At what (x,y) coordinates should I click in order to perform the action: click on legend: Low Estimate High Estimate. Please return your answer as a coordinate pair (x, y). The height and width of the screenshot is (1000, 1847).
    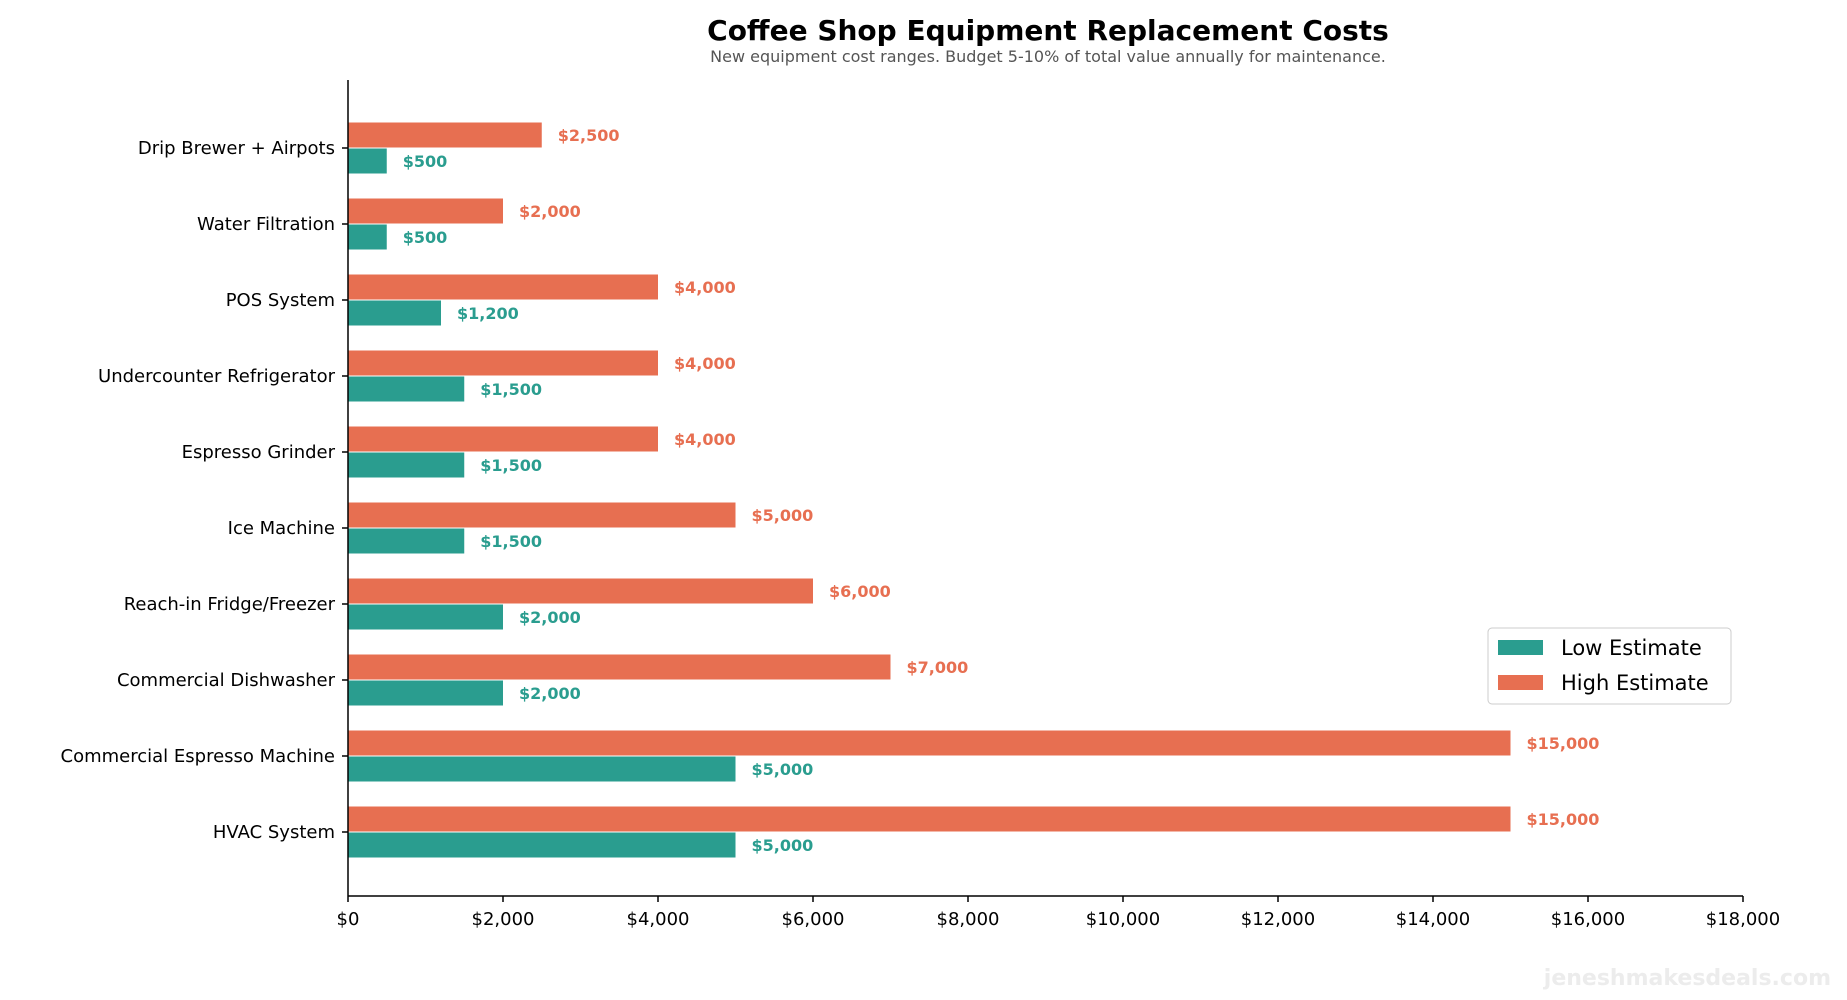
    Looking at the image, I should click on (1609, 666).